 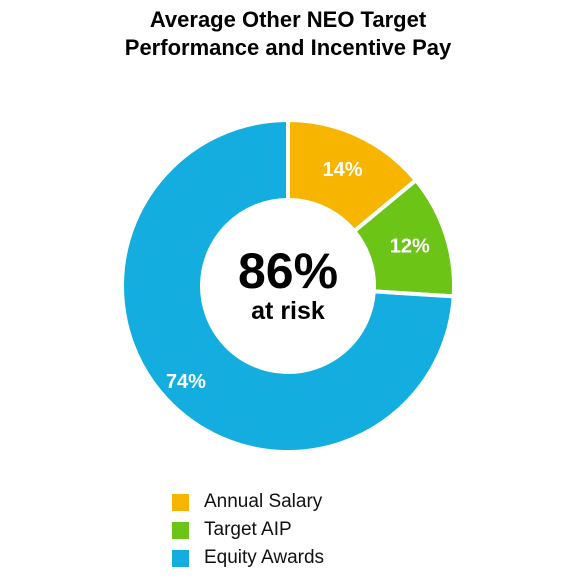 What do you see at coordinates (288, 271) in the screenshot?
I see `center-value: 86%` at bounding box center [288, 271].